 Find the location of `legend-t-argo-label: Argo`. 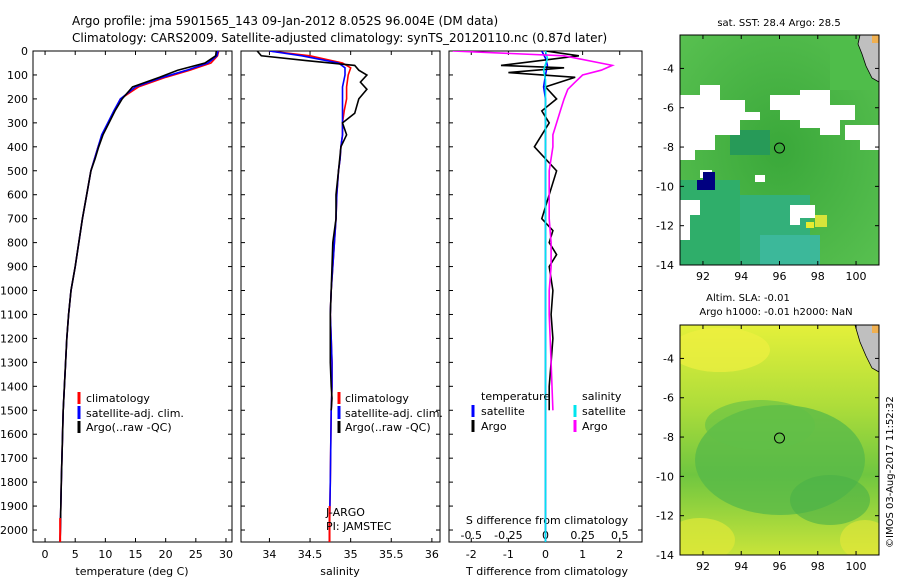

legend-t-argo-label: Argo is located at coordinates (494, 426).